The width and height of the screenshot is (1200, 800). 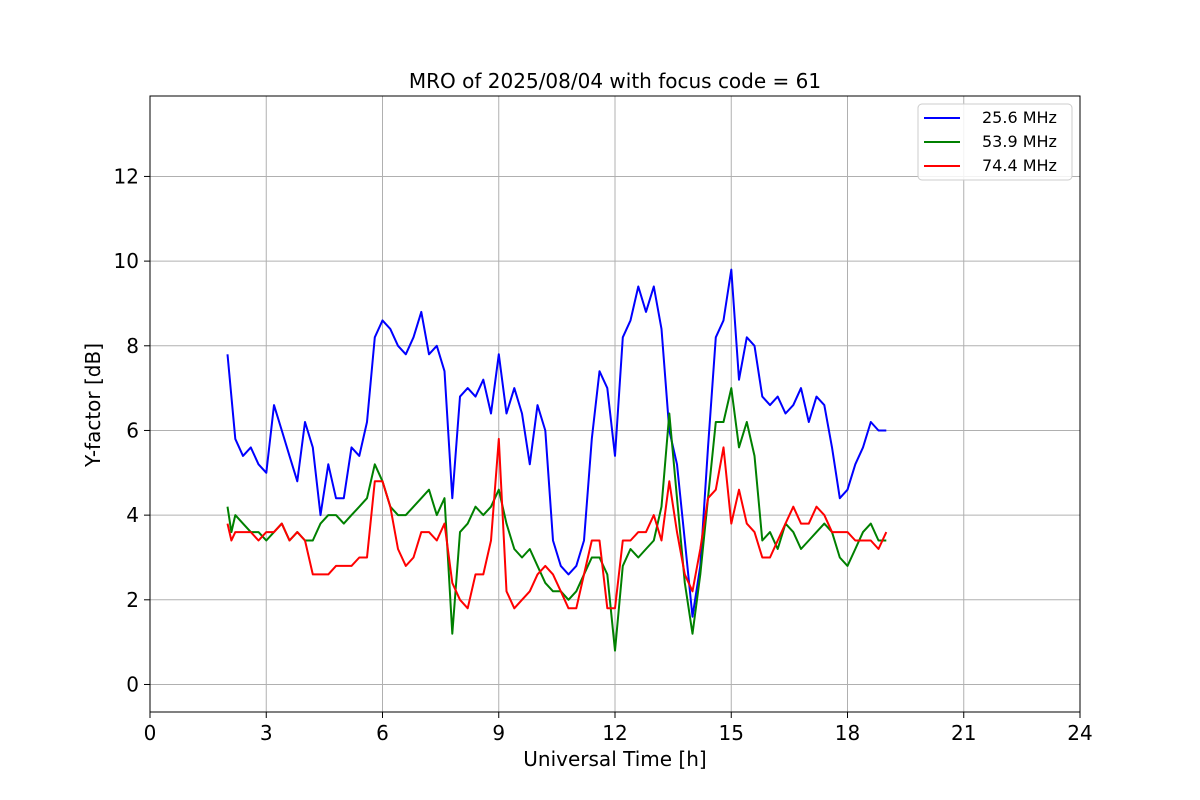 I want to click on x-axis-title: Universal Time [h], so click(x=614, y=759).